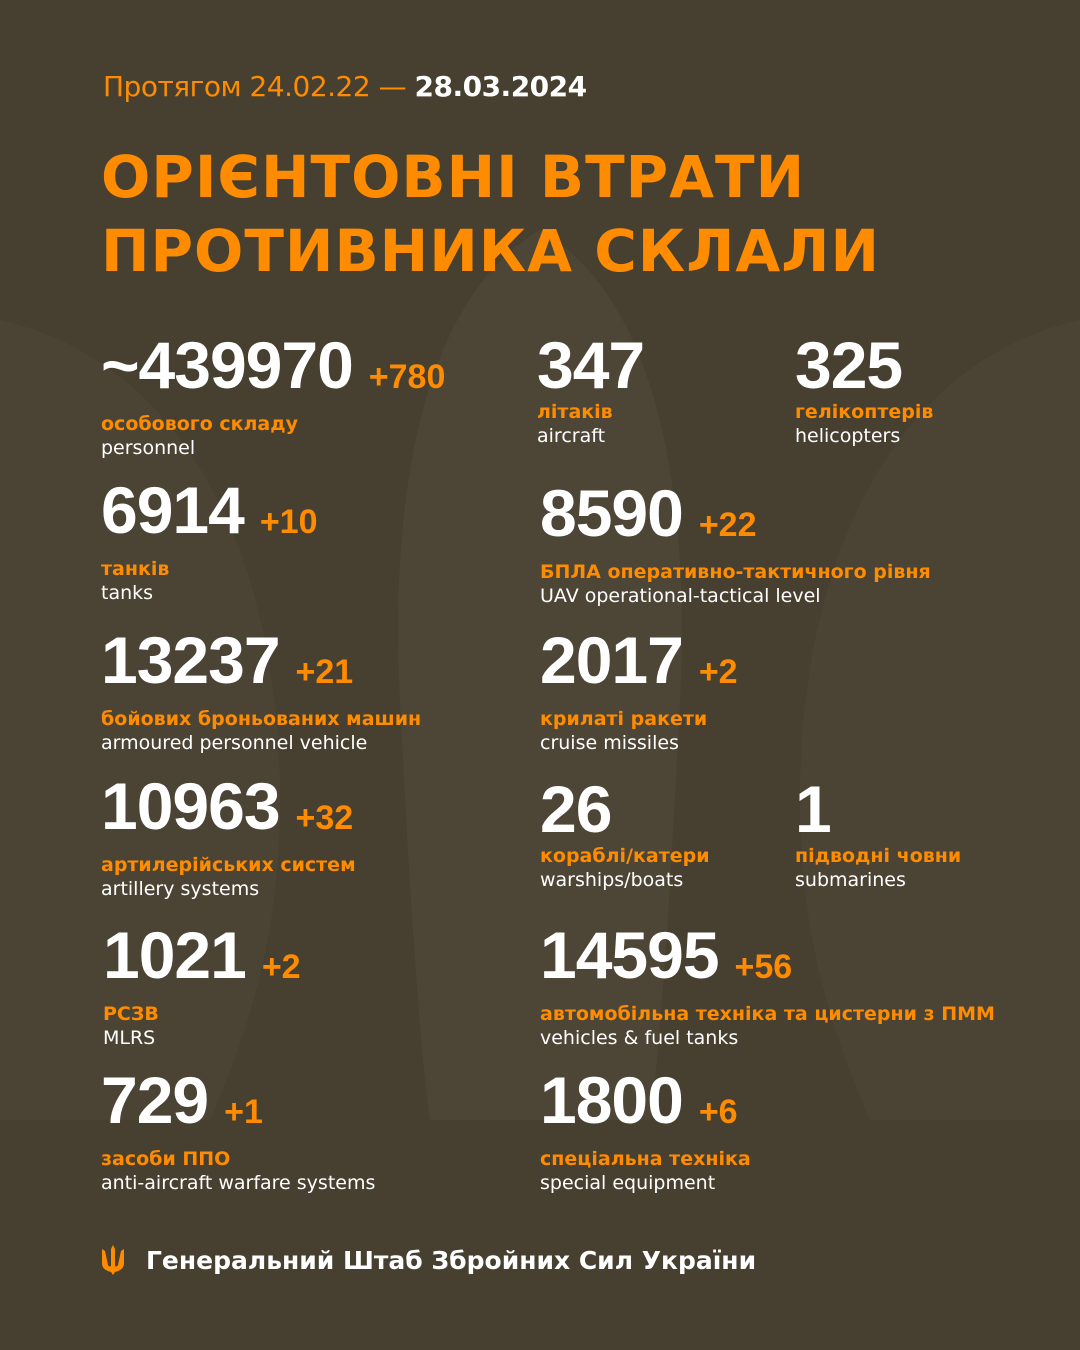 The width and height of the screenshot is (1080, 1350). Describe the element at coordinates (718, 1112) in the screenshot. I see `stat-delta: +6` at that location.